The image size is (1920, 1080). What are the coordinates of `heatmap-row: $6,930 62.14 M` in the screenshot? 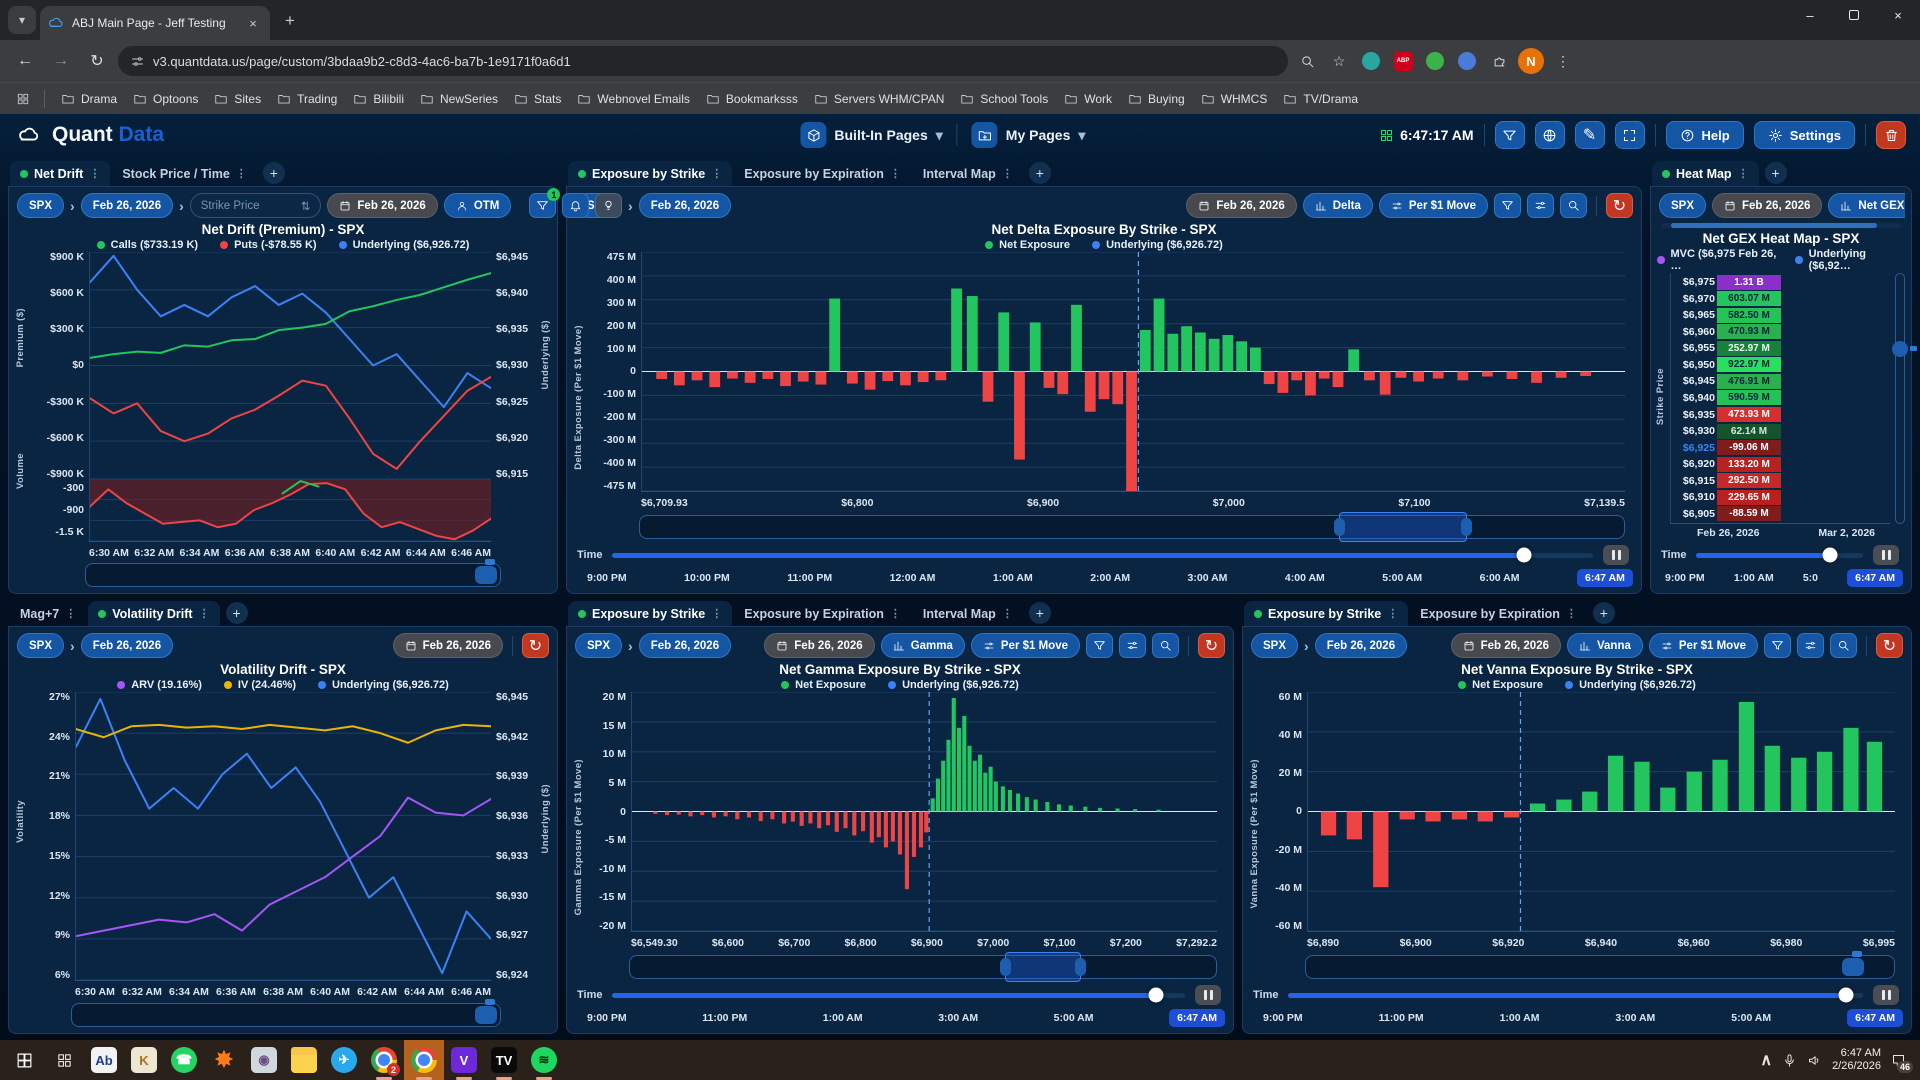 It's located at (1780, 431).